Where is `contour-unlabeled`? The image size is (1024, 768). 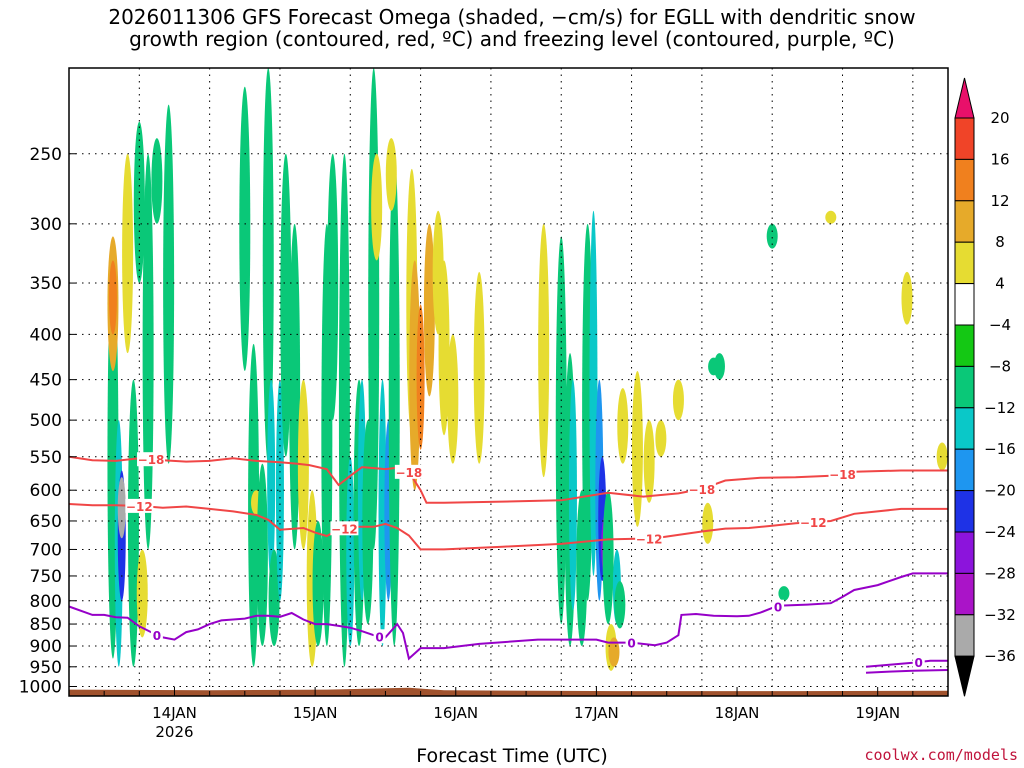 contour-unlabeled is located at coordinates (906, 671).